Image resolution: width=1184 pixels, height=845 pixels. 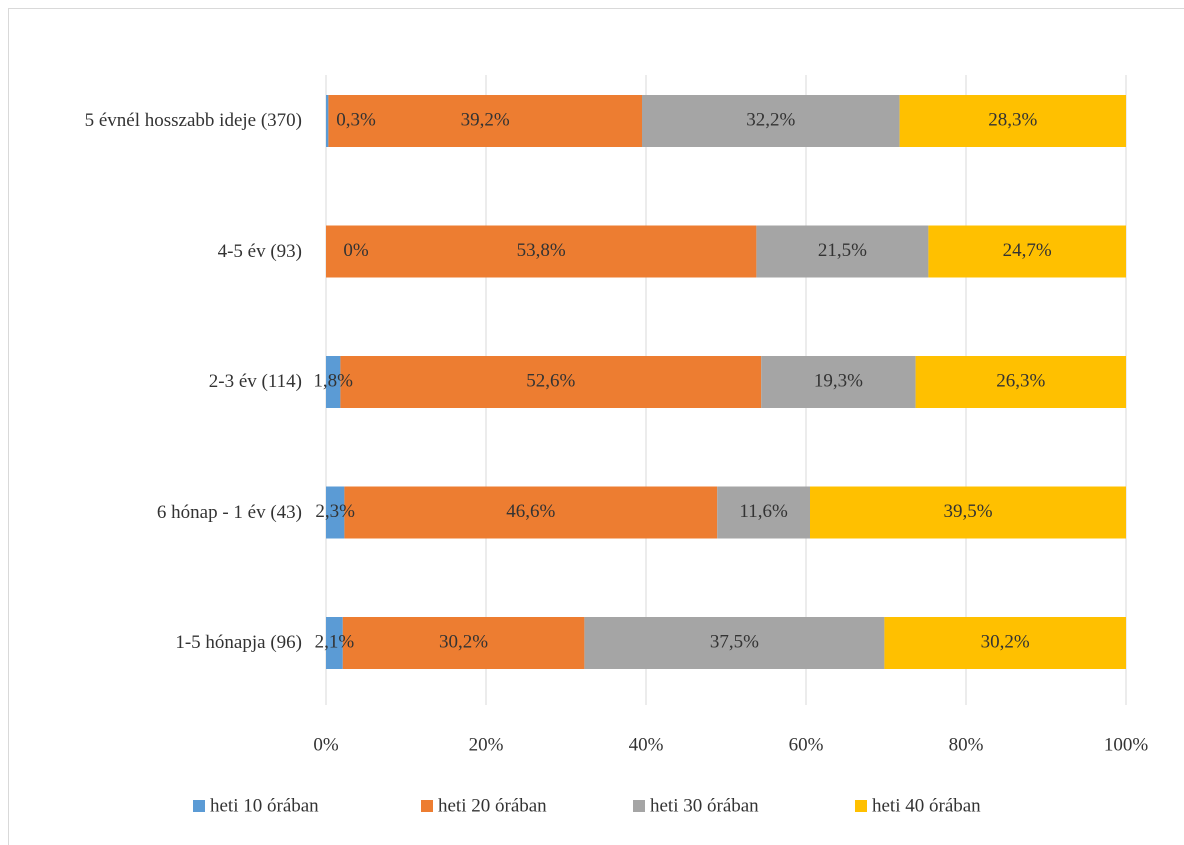 What do you see at coordinates (806, 744) in the screenshot?
I see `x-tick-label: 60%` at bounding box center [806, 744].